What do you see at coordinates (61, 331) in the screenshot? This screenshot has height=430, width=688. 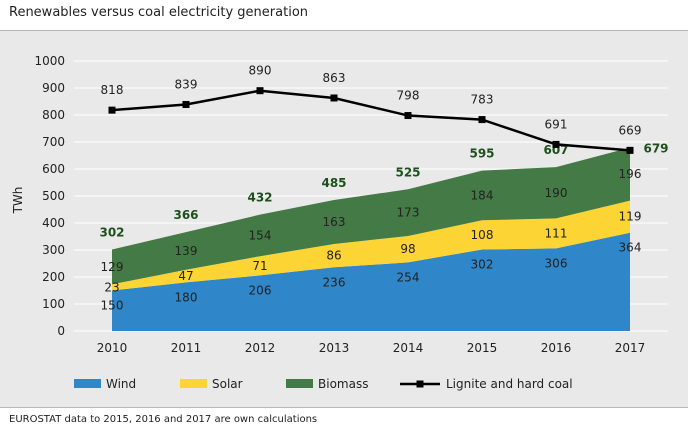 I see `y-tick-label: 0` at bounding box center [61, 331].